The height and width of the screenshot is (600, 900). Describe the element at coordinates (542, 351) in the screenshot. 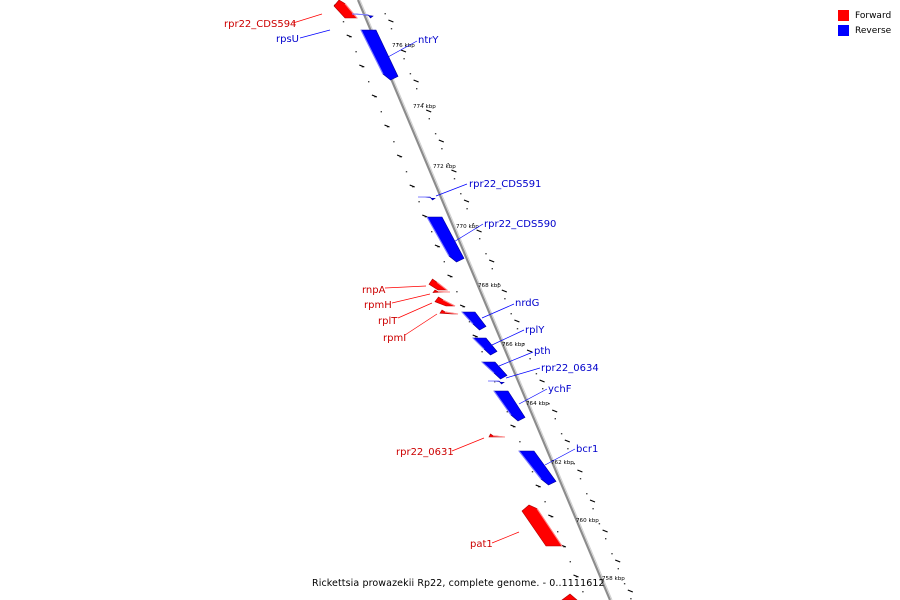

I see `gene-label-pth: pth` at that location.